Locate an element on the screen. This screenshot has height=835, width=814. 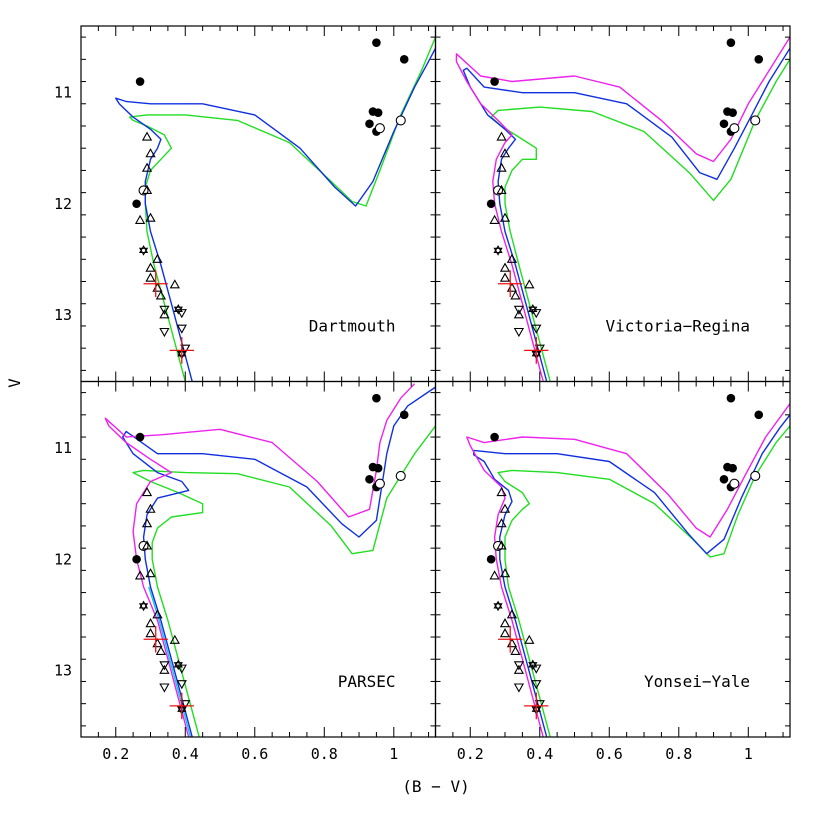
y-tick-label: 11 is located at coordinates (63, 448).